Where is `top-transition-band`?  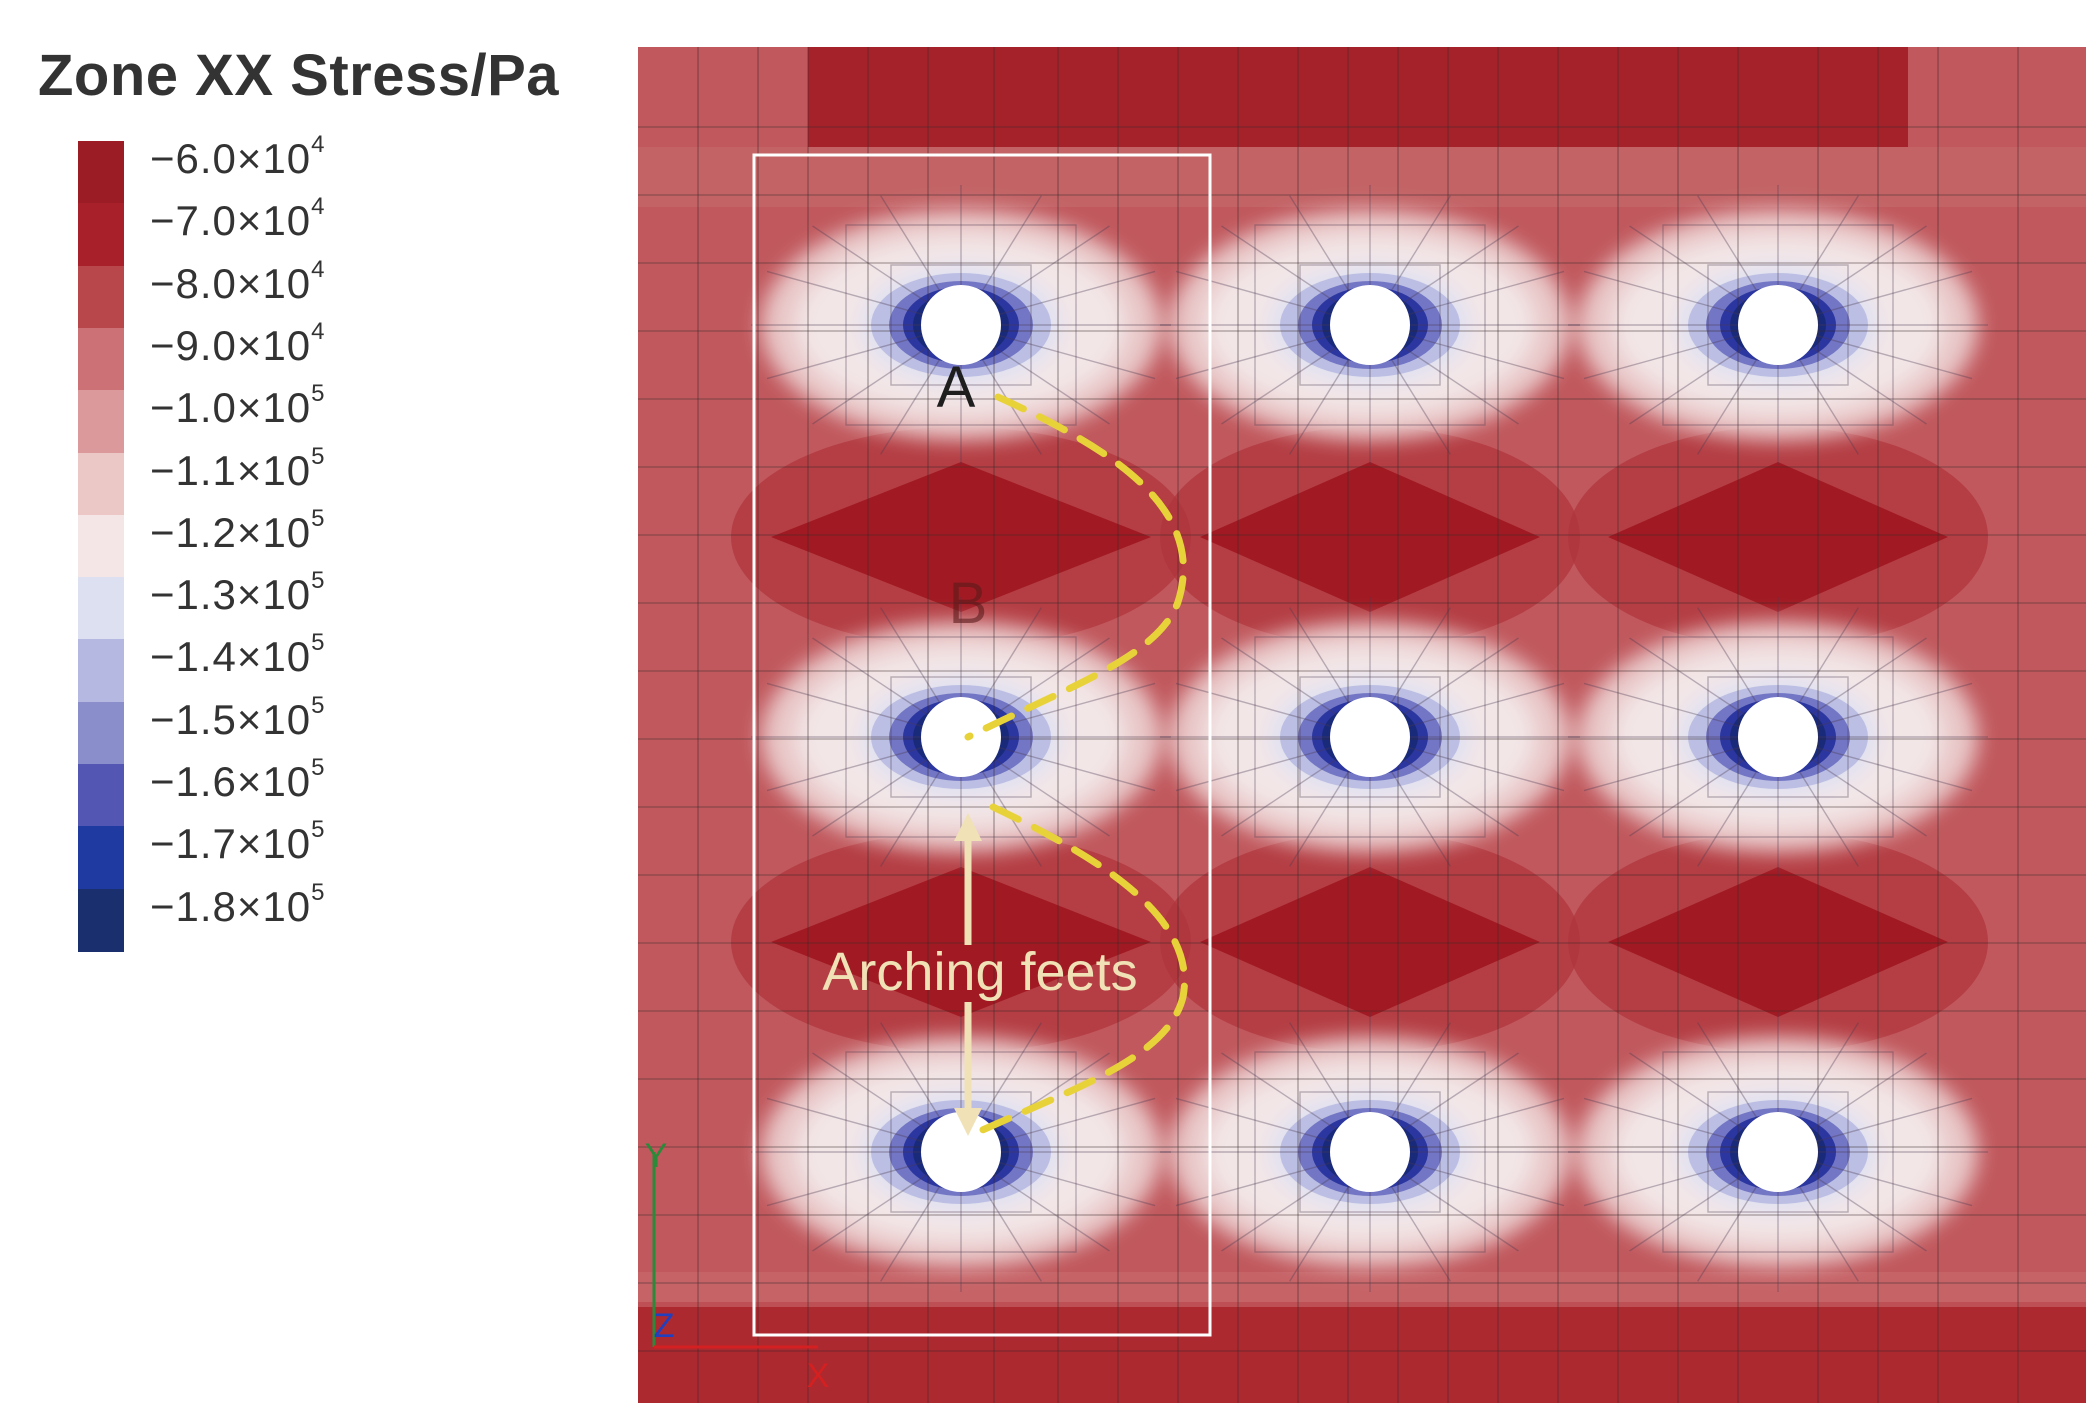 top-transition-band is located at coordinates (1362, 177).